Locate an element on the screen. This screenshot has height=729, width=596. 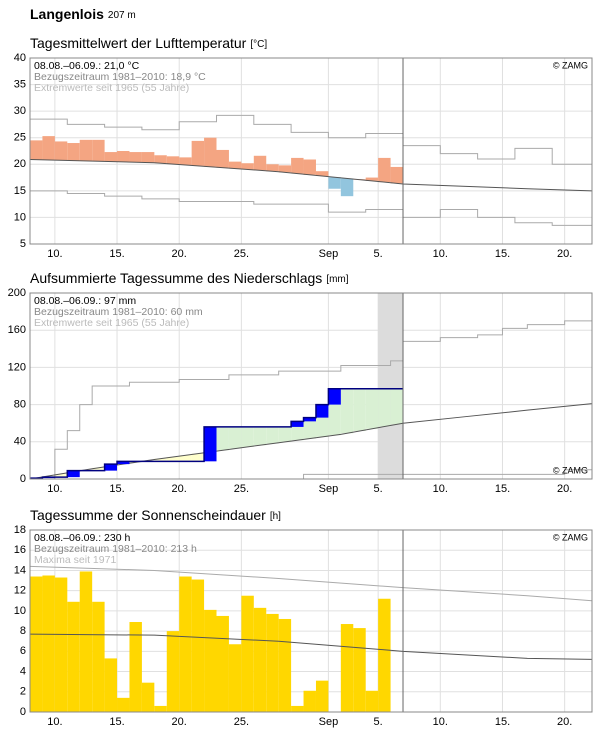
title-unit: [h] is located at coordinates (275, 516).